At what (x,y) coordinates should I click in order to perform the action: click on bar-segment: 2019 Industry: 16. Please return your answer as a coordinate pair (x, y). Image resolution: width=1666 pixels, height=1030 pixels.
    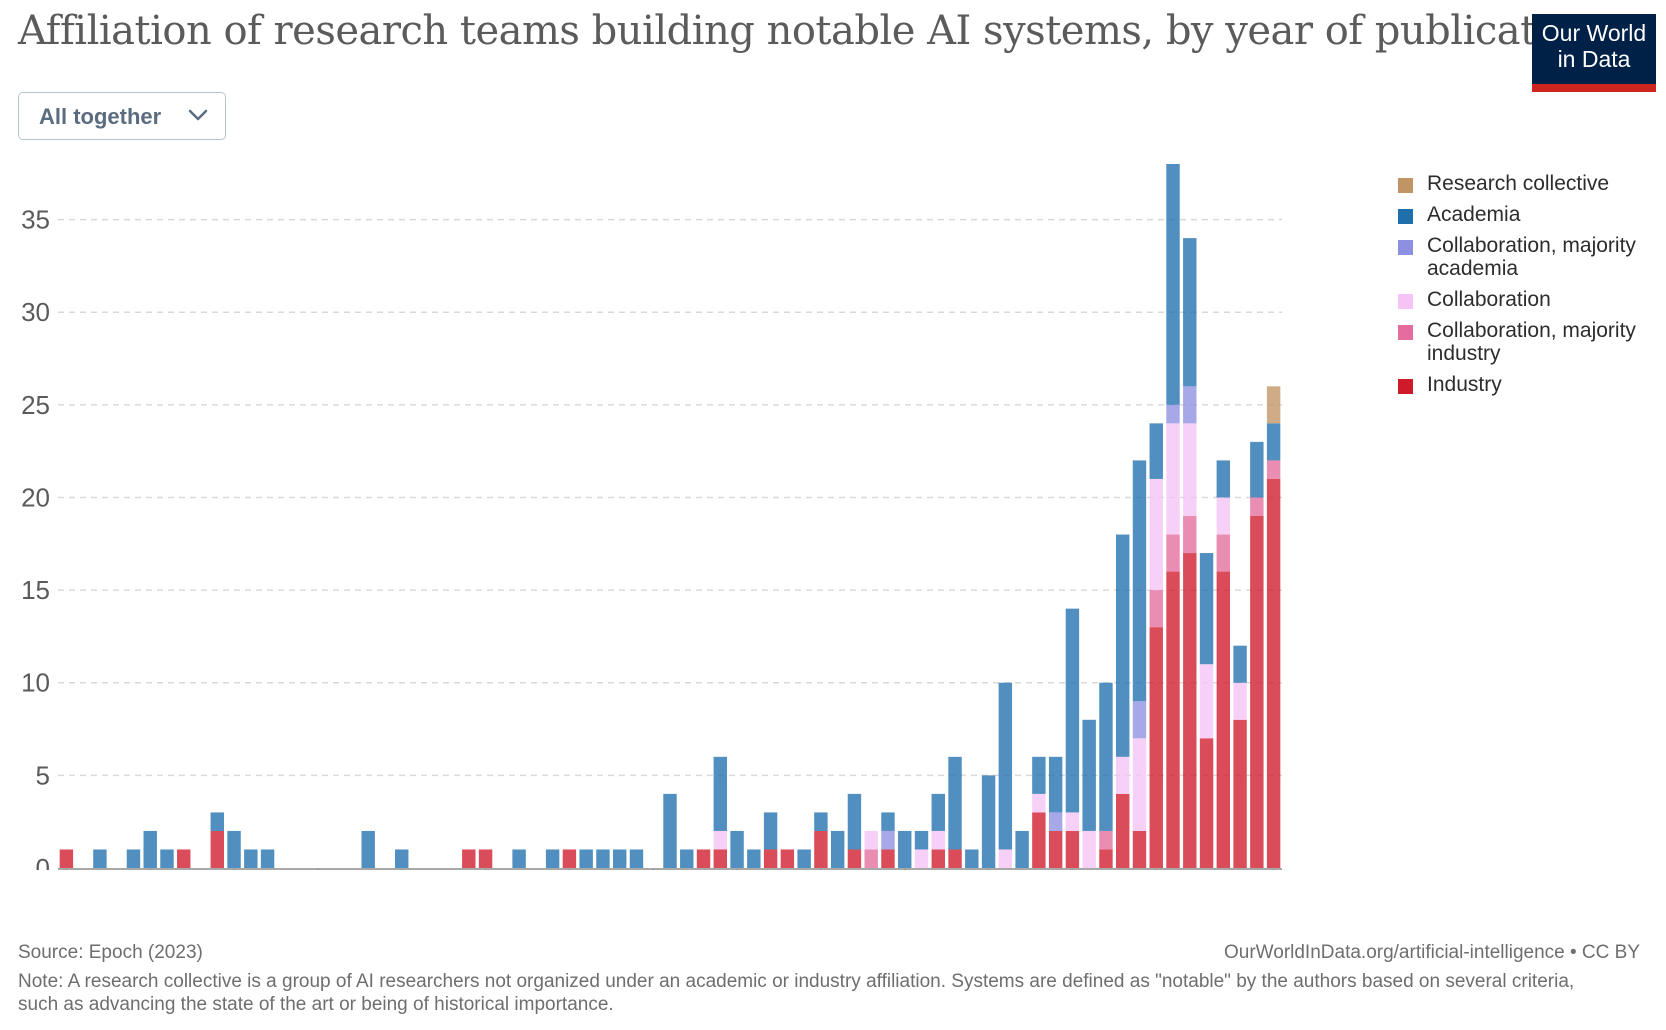
    Looking at the image, I should click on (1223, 719).